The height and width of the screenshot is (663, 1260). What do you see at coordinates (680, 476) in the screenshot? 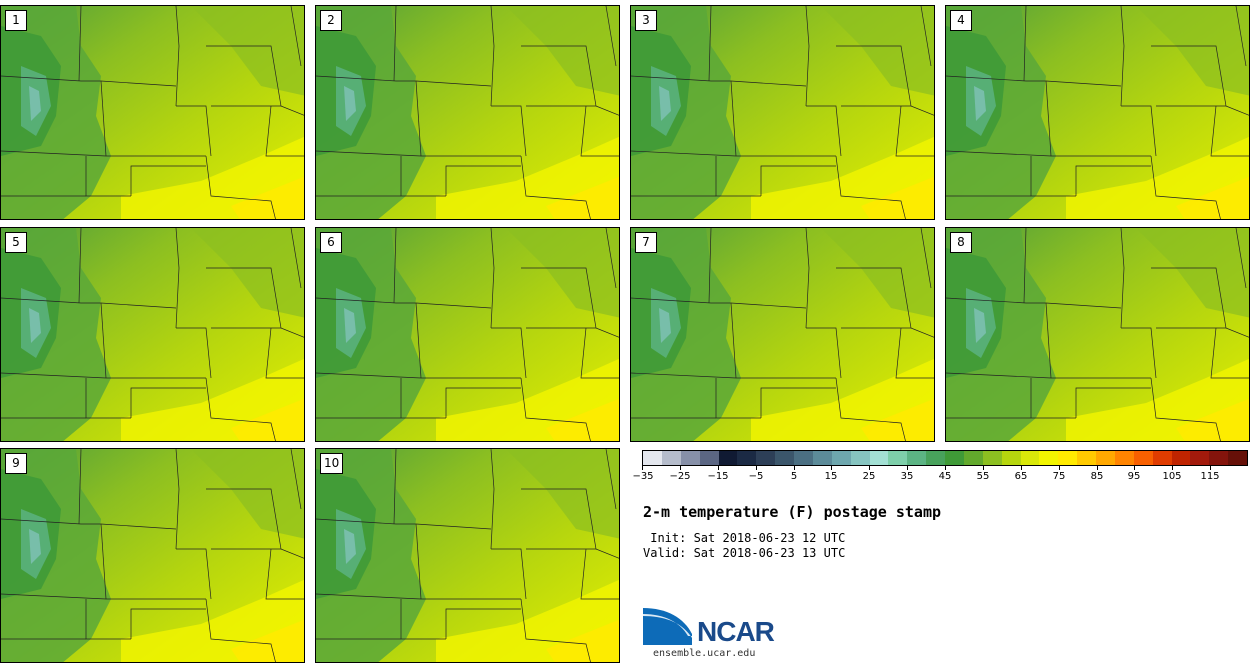
I see `colorbar-tick-label: −25` at bounding box center [680, 476].